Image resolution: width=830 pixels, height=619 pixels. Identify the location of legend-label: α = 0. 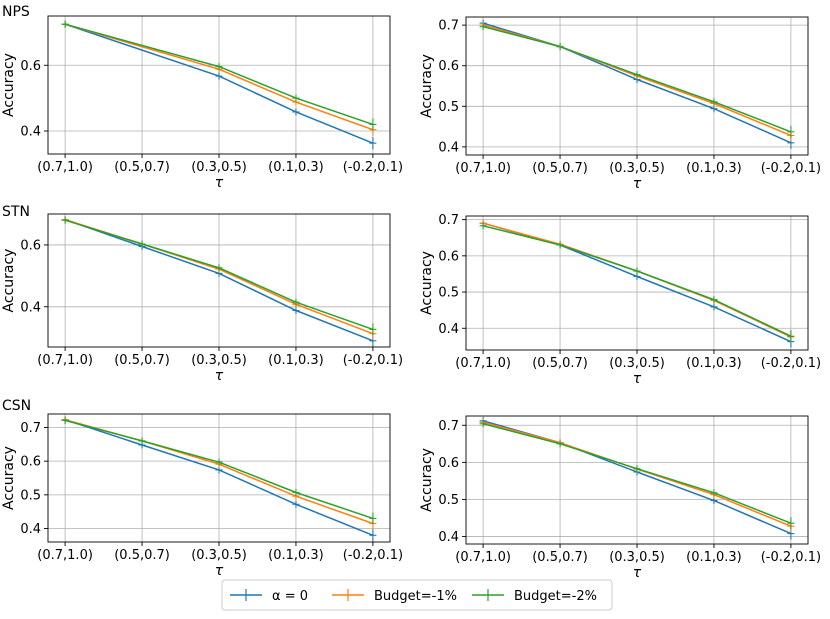
(290, 596).